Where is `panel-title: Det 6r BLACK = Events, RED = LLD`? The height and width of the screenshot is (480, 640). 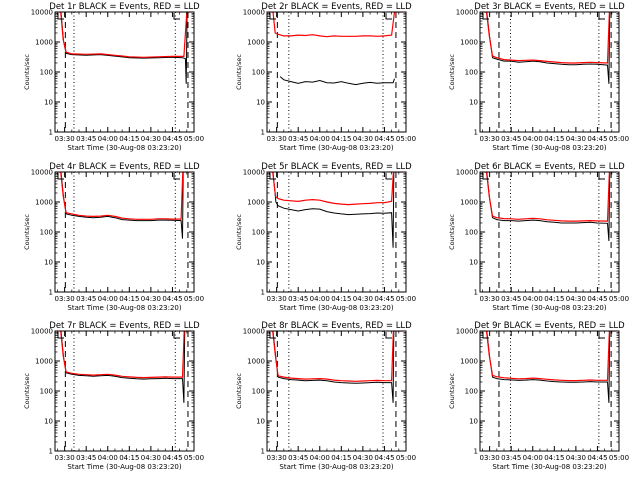 panel-title: Det 6r BLACK = Events, RED = LLD is located at coordinates (549, 167).